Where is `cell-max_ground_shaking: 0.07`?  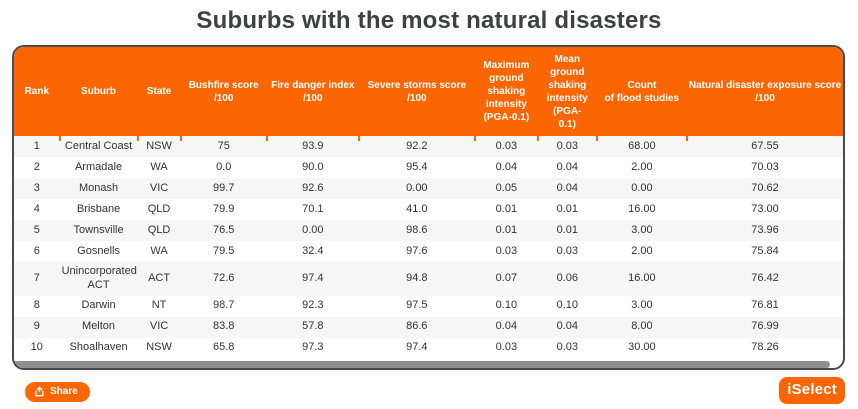
cell-max_ground_shaking: 0.07 is located at coordinates (506, 277).